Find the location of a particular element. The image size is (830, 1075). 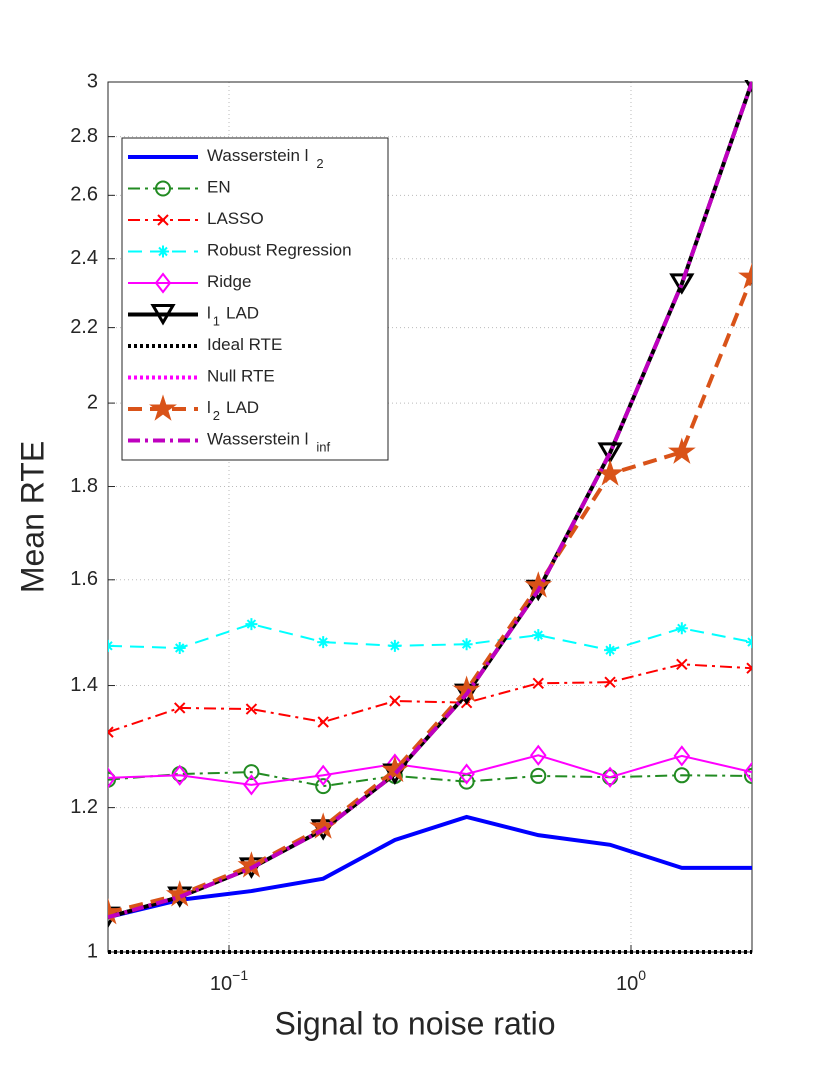

y-tick-label: 2.4 is located at coordinates (84, 258).